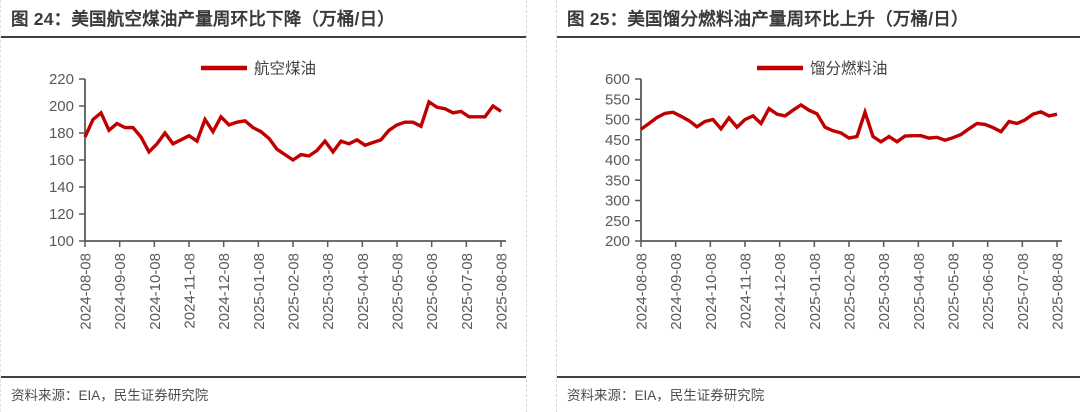 The width and height of the screenshot is (1080, 412). Describe the element at coordinates (617, 99) in the screenshot. I see `y-tick-label: 550` at that location.